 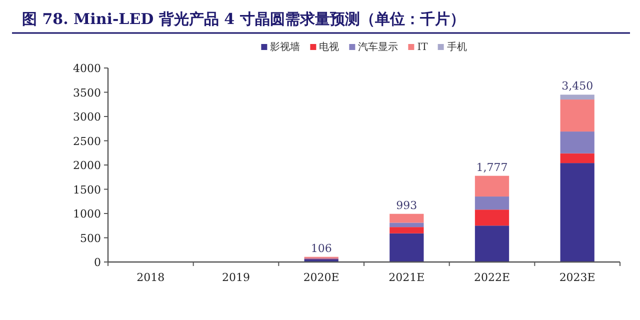 I want to click on y-tick-label: 500, so click(x=90, y=238).